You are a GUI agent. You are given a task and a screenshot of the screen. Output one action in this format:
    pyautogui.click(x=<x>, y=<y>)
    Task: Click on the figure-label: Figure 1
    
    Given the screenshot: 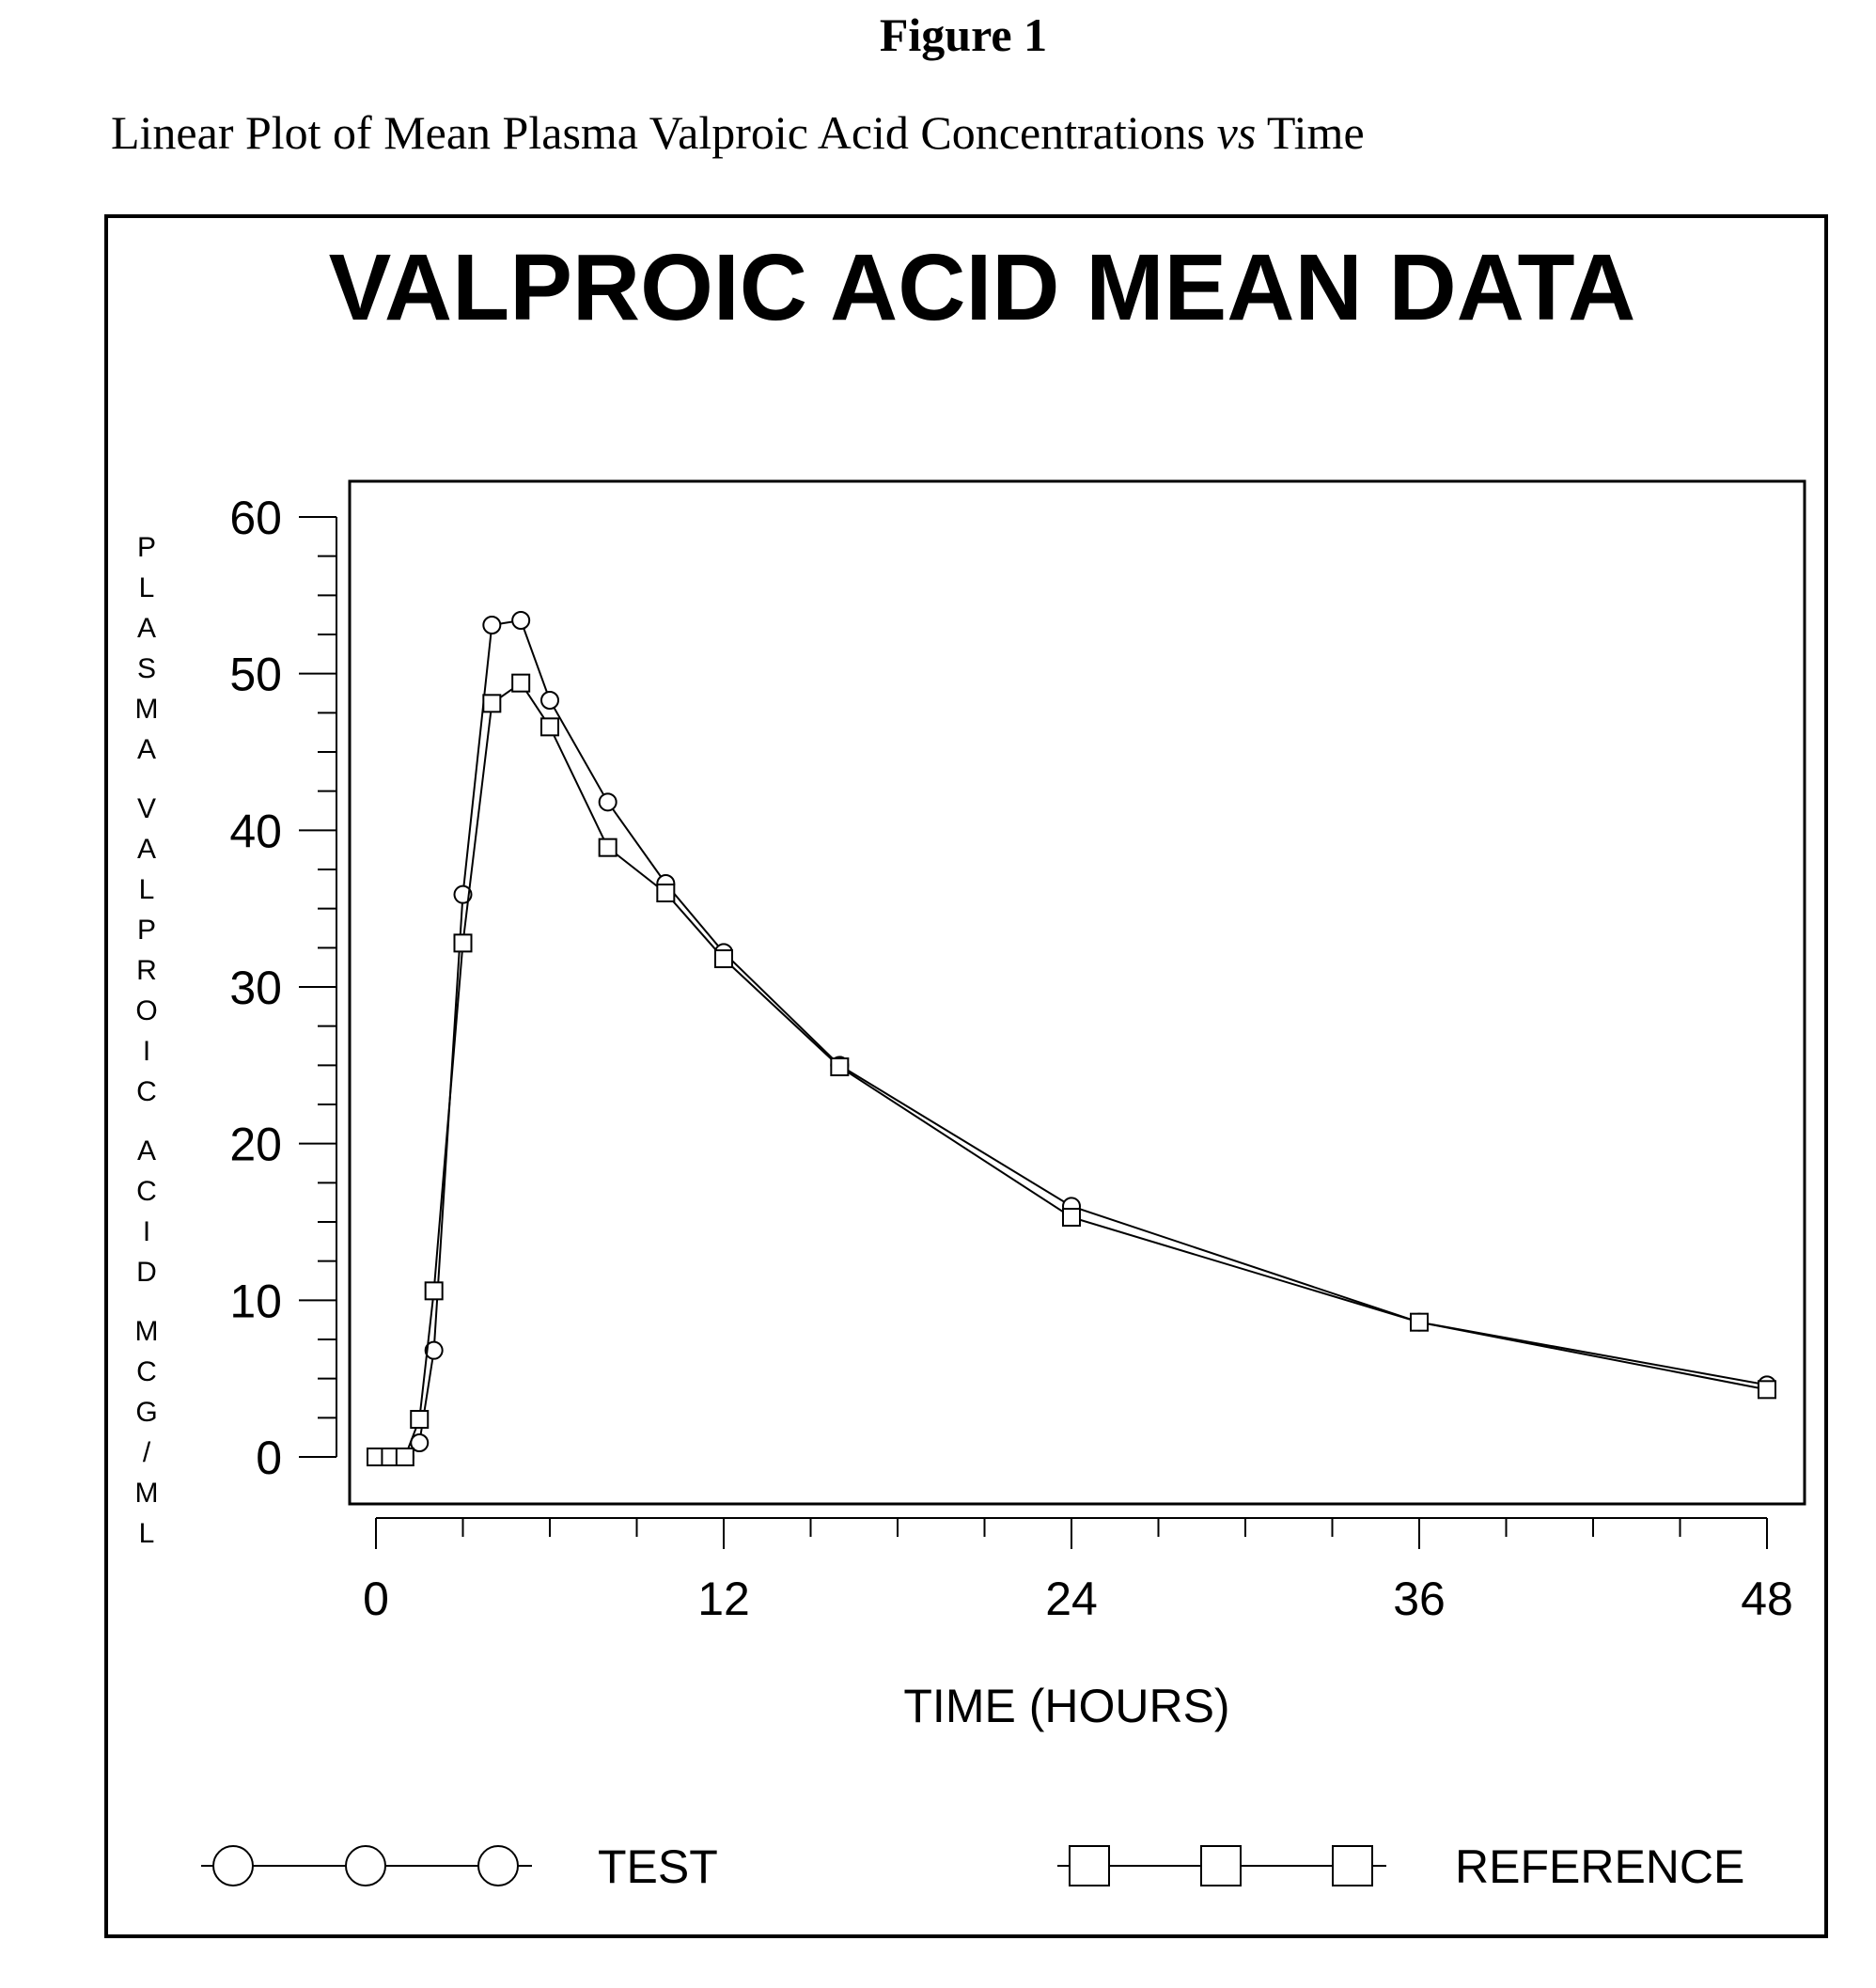 What is the action you would take?
    pyautogui.click(x=963, y=34)
    